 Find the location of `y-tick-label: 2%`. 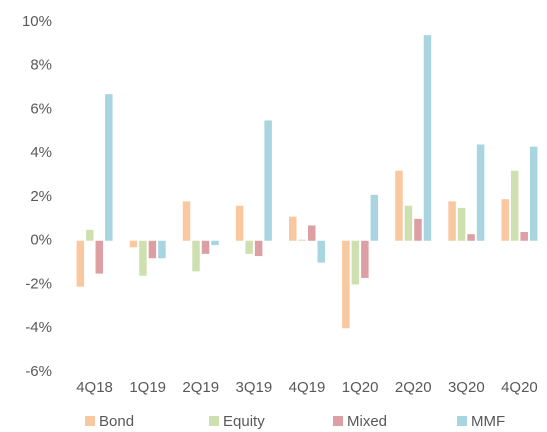

y-tick-label: 2% is located at coordinates (41, 196).